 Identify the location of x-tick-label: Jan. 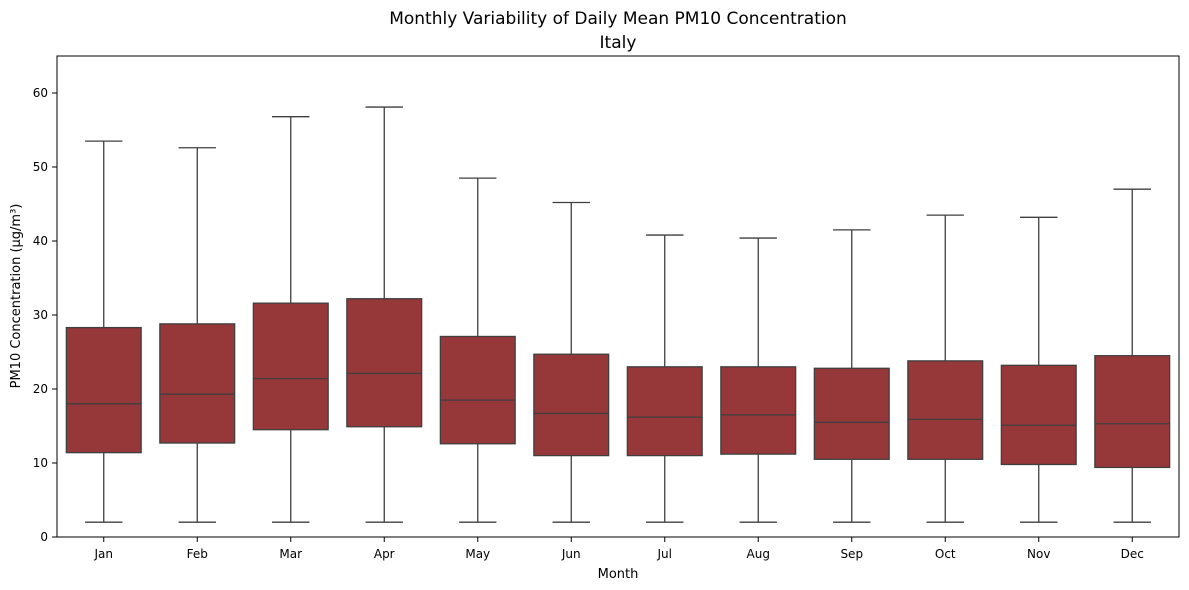
(104, 554).